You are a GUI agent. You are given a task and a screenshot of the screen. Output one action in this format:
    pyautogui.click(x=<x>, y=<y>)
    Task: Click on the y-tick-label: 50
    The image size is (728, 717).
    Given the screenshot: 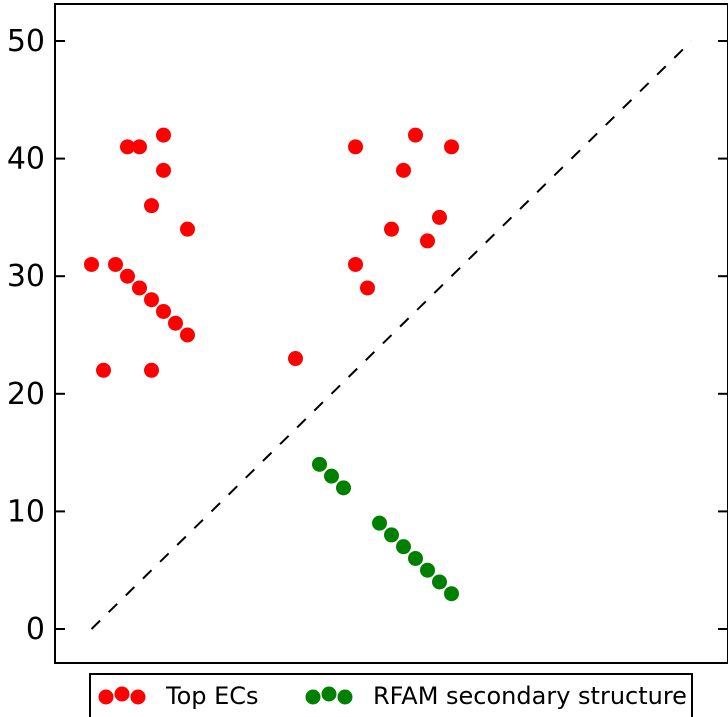 What is the action you would take?
    pyautogui.click(x=26, y=41)
    